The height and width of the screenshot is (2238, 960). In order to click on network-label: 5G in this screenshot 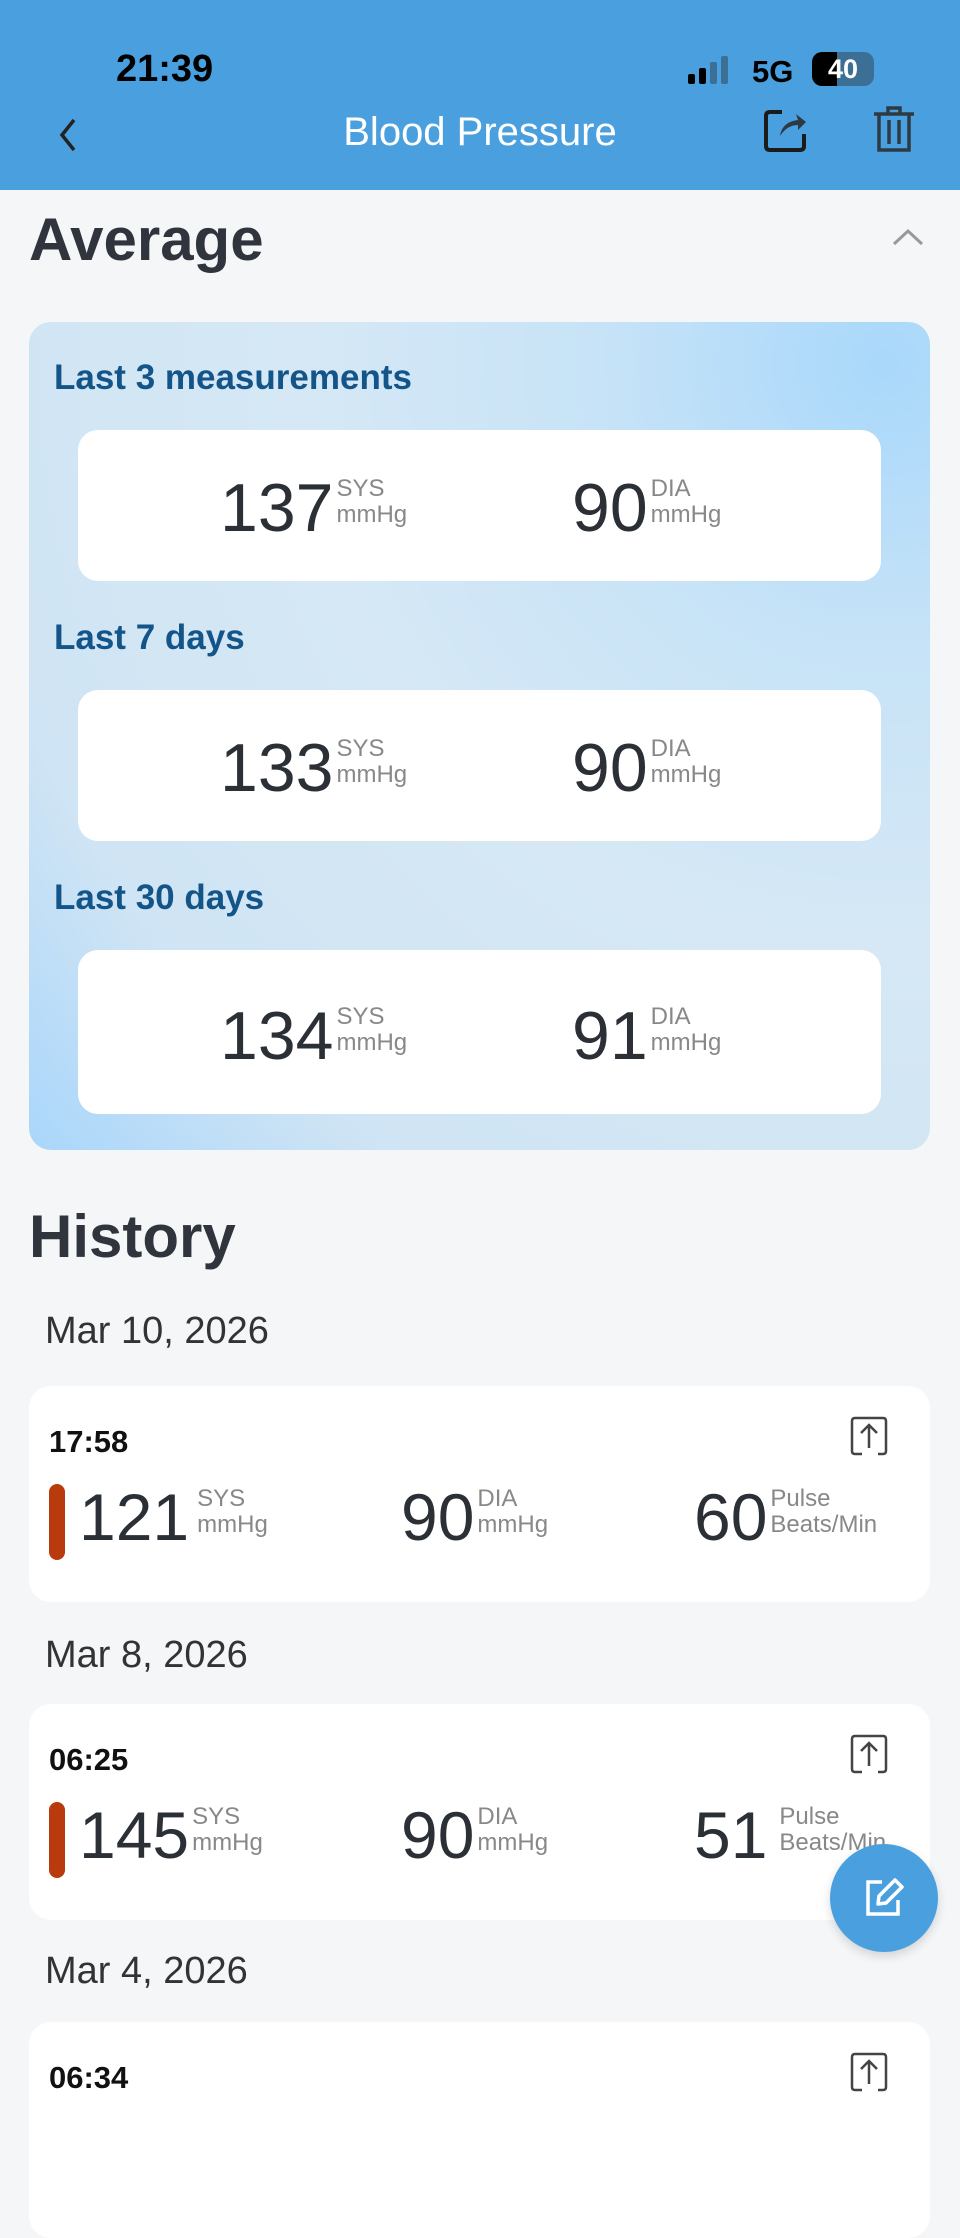, I will do `click(773, 71)`.